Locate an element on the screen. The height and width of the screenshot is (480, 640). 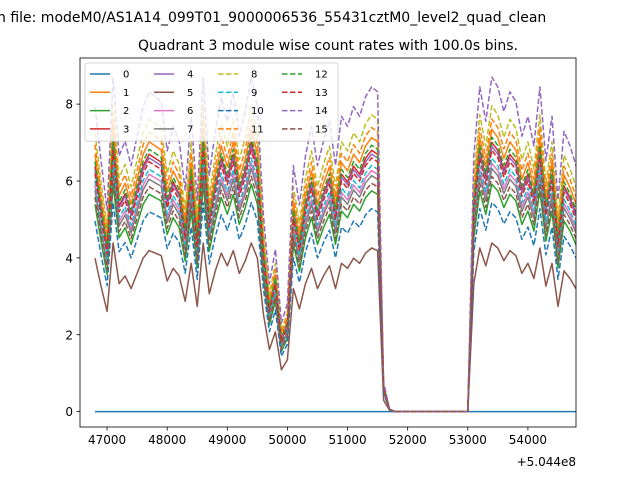
legend-label-6: 6 is located at coordinates (190, 111).